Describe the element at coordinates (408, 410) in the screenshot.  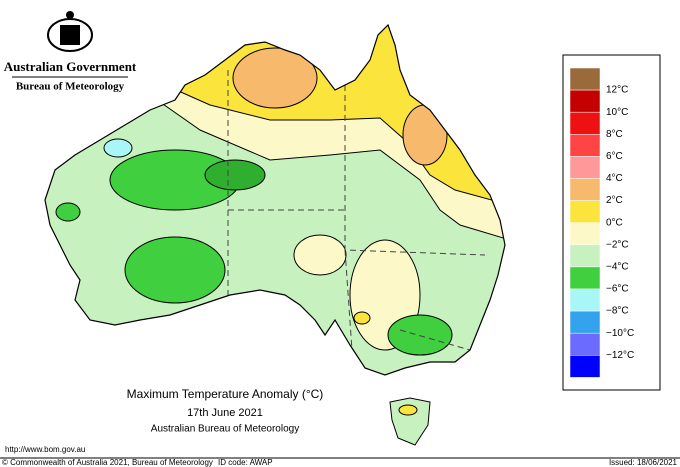
I see `tasmania-zone` at that location.